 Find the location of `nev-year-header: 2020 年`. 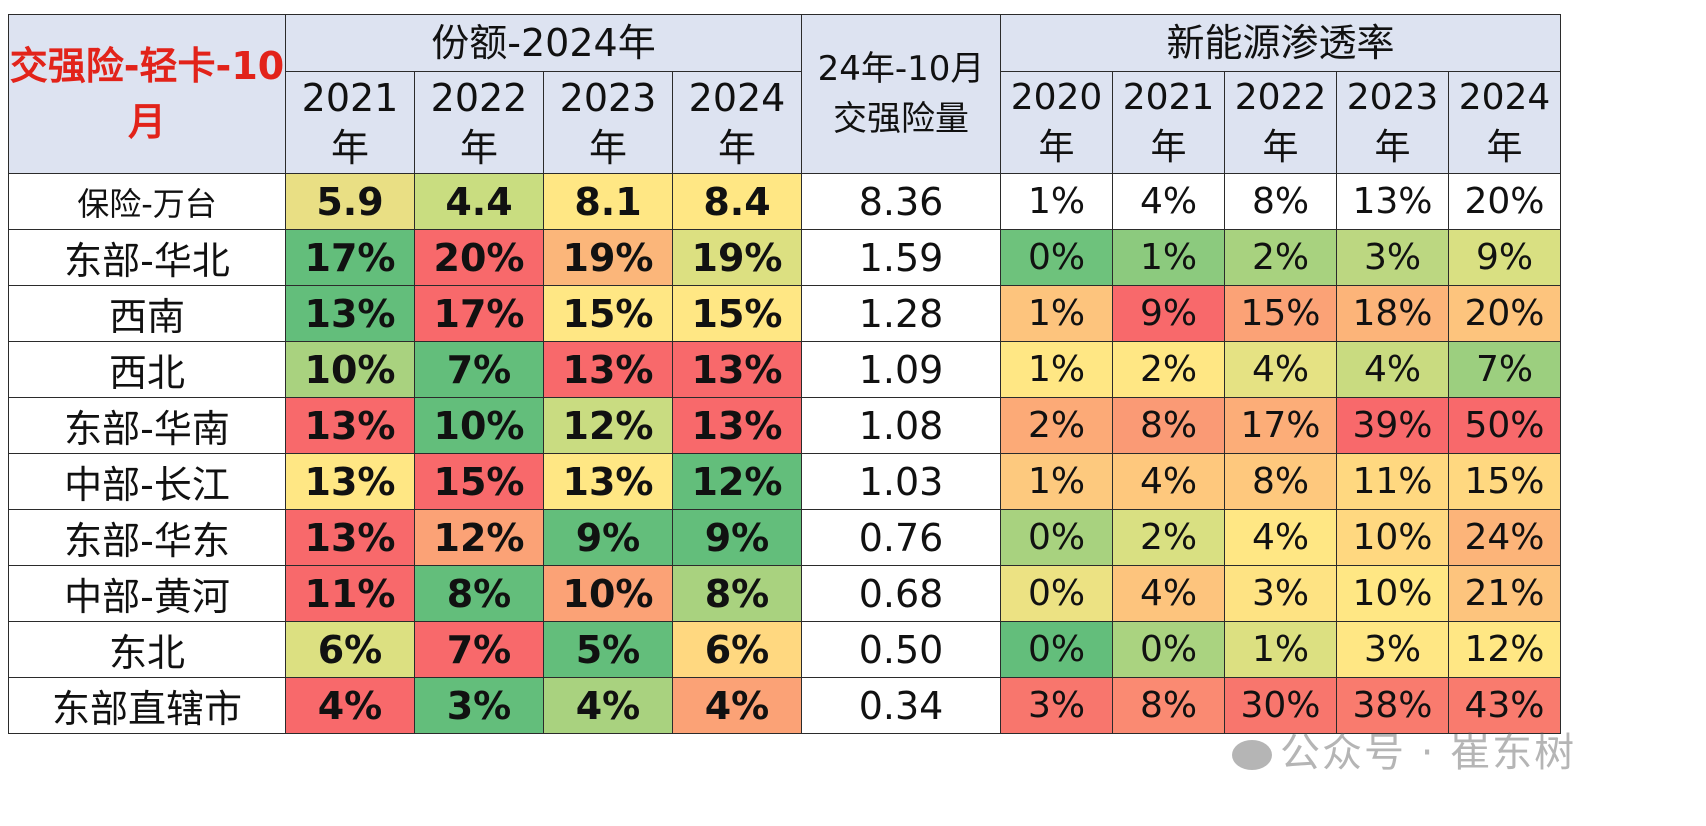

nev-year-header: 2020 年 is located at coordinates (1056, 122).